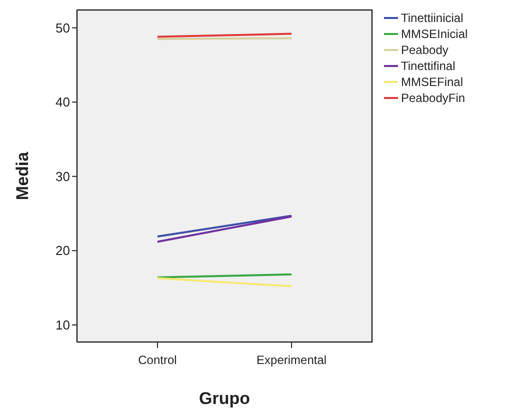 The image size is (517, 414). I want to click on y-tick-label: 20, so click(63, 250).